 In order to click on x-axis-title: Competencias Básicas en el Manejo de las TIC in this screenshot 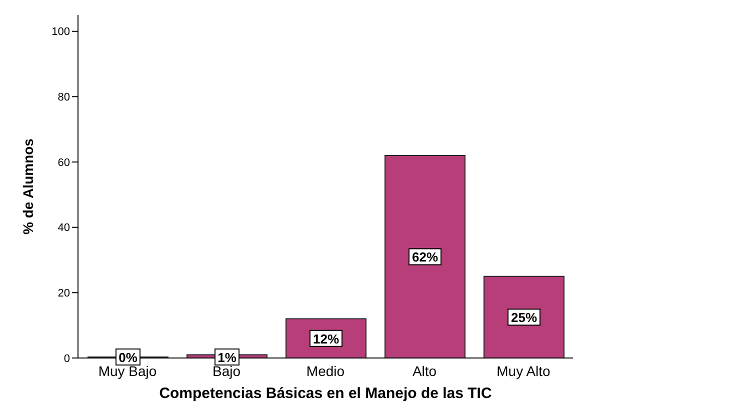, I will do `click(325, 393)`.